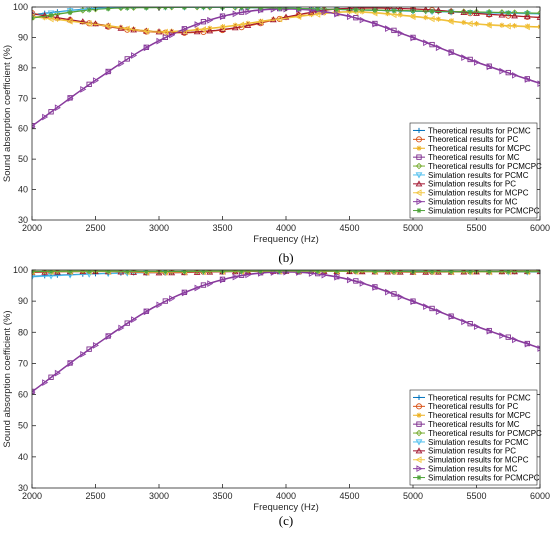 This screenshot has height=534, width=550. I want to click on y-tick-label: 70, so click(23, 363).